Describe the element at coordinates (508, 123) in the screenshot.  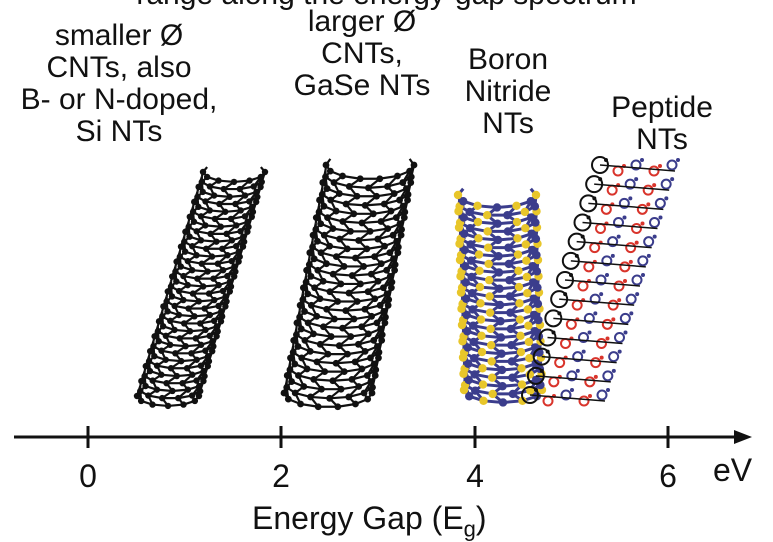
I see `label-boron-nitride-line-3: NTs` at that location.